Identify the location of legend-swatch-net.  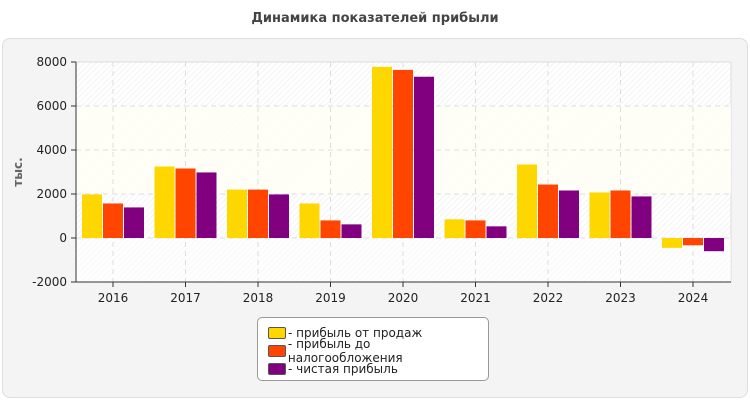
(277, 369).